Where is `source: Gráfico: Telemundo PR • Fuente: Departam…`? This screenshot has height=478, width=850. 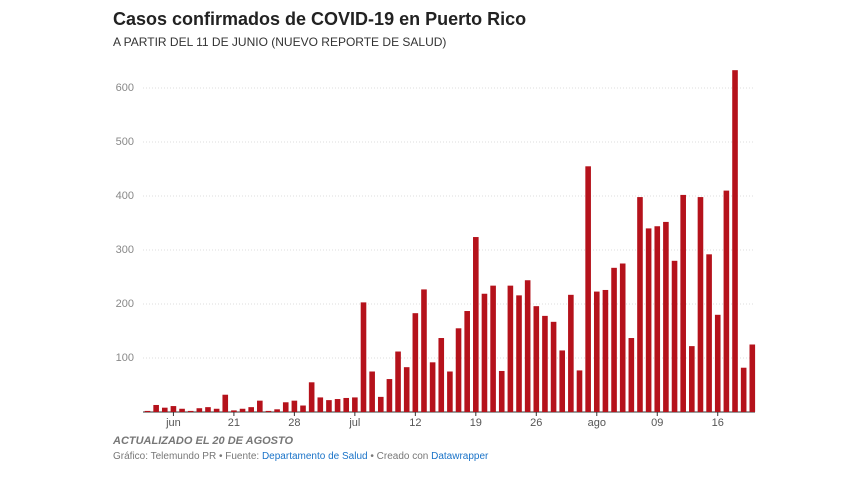
source: Gráfico: Telemundo PR • Fuente: Departam… is located at coordinates (301, 456).